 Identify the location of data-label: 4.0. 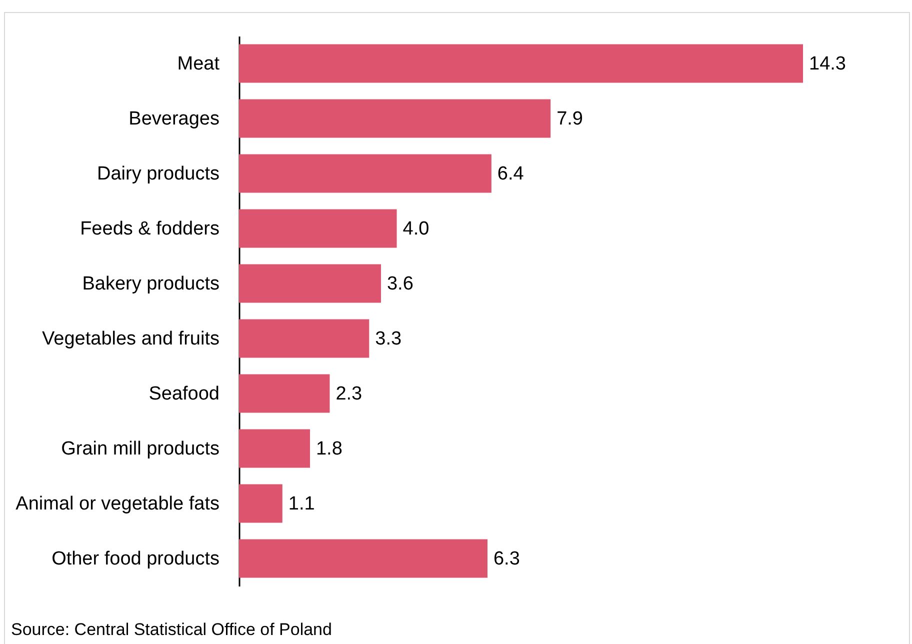
(416, 229).